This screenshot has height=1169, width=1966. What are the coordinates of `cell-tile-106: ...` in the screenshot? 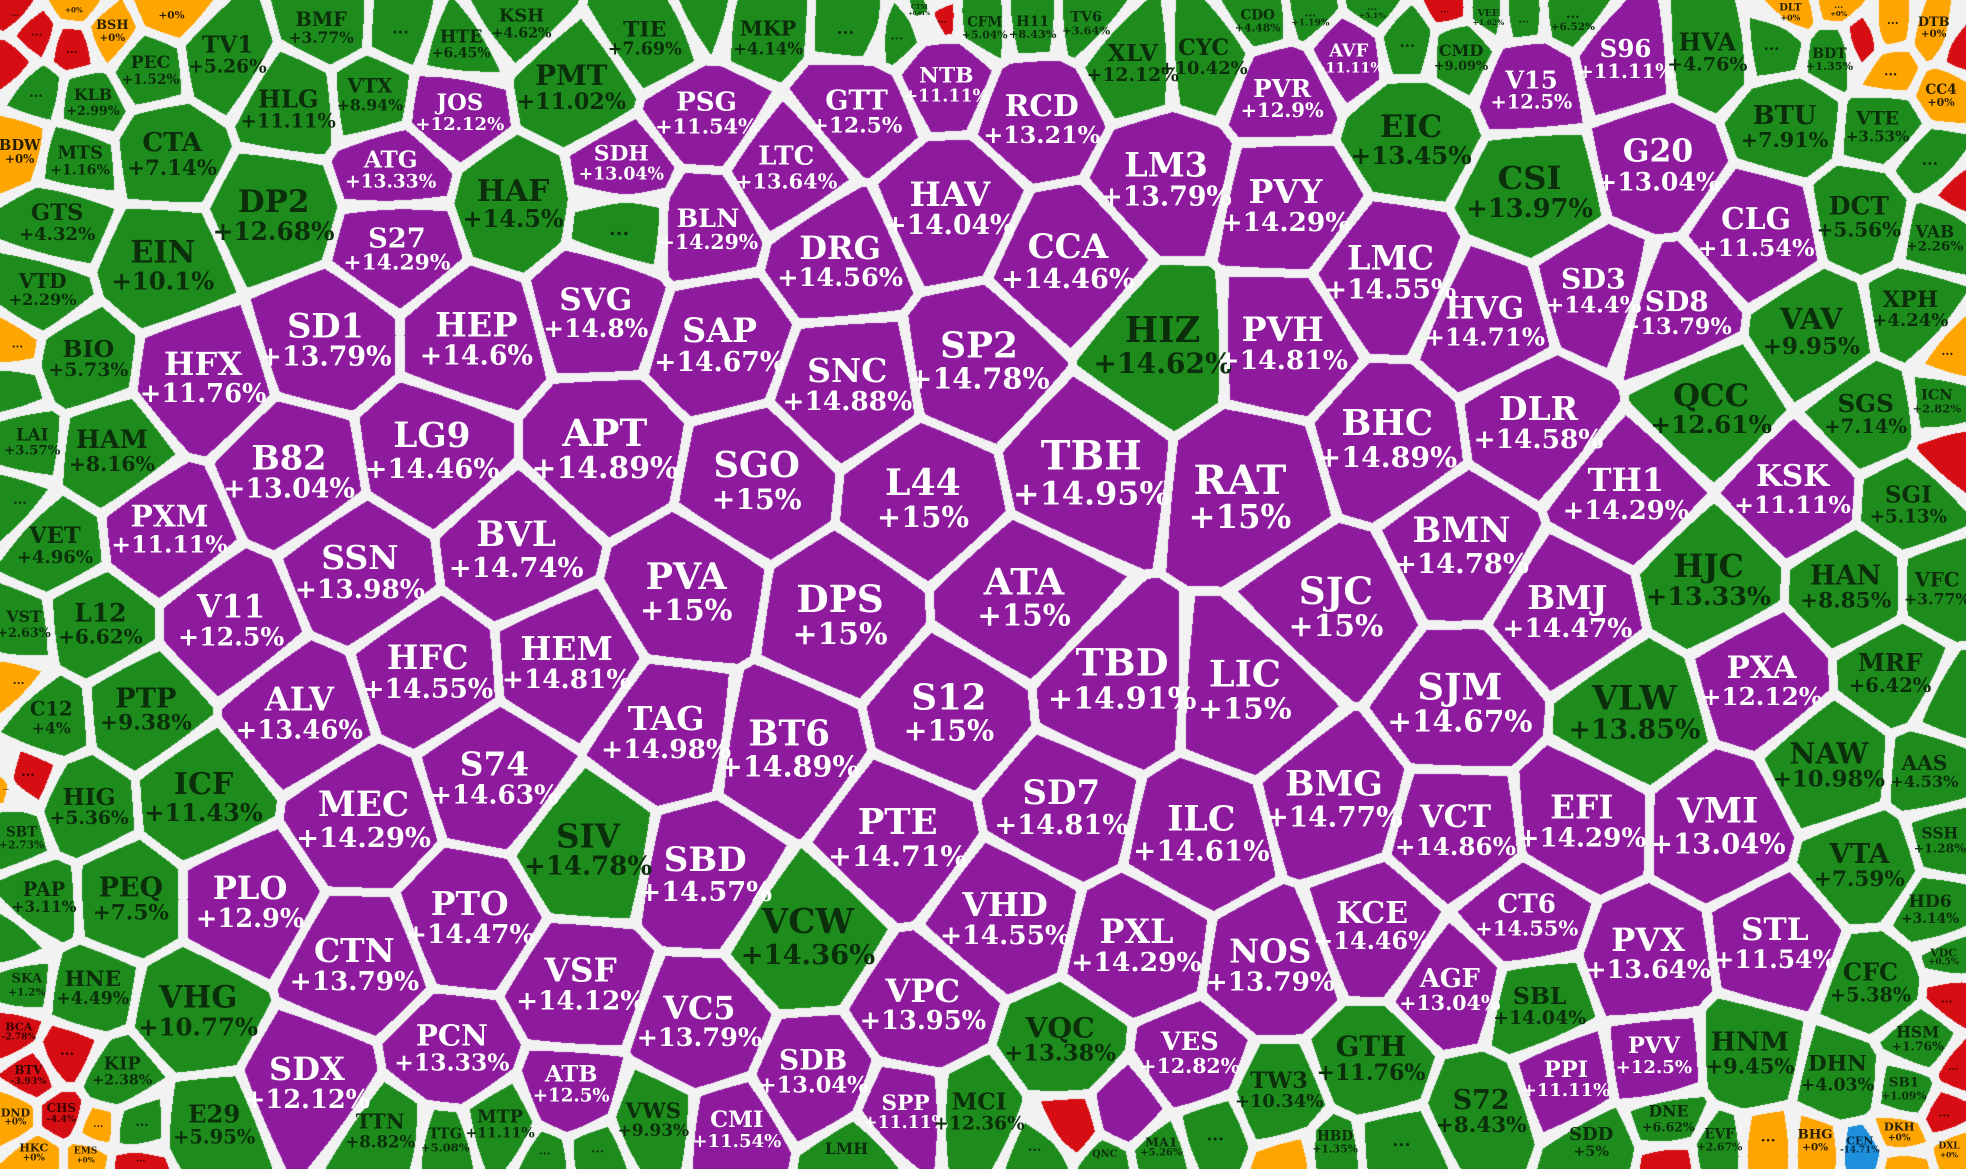 It's located at (1947, 351).